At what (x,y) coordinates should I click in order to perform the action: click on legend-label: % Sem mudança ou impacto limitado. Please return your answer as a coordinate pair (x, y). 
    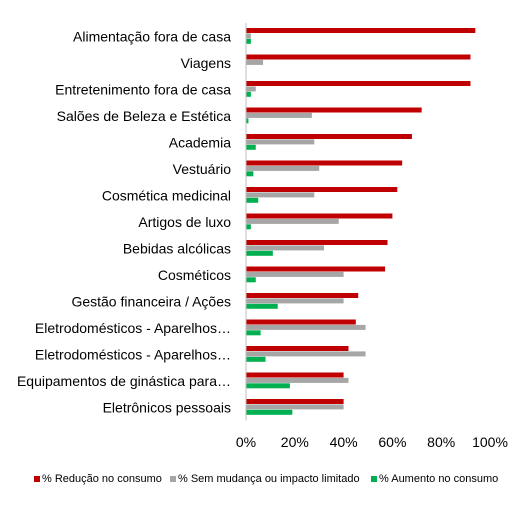
    Looking at the image, I should click on (269, 479).